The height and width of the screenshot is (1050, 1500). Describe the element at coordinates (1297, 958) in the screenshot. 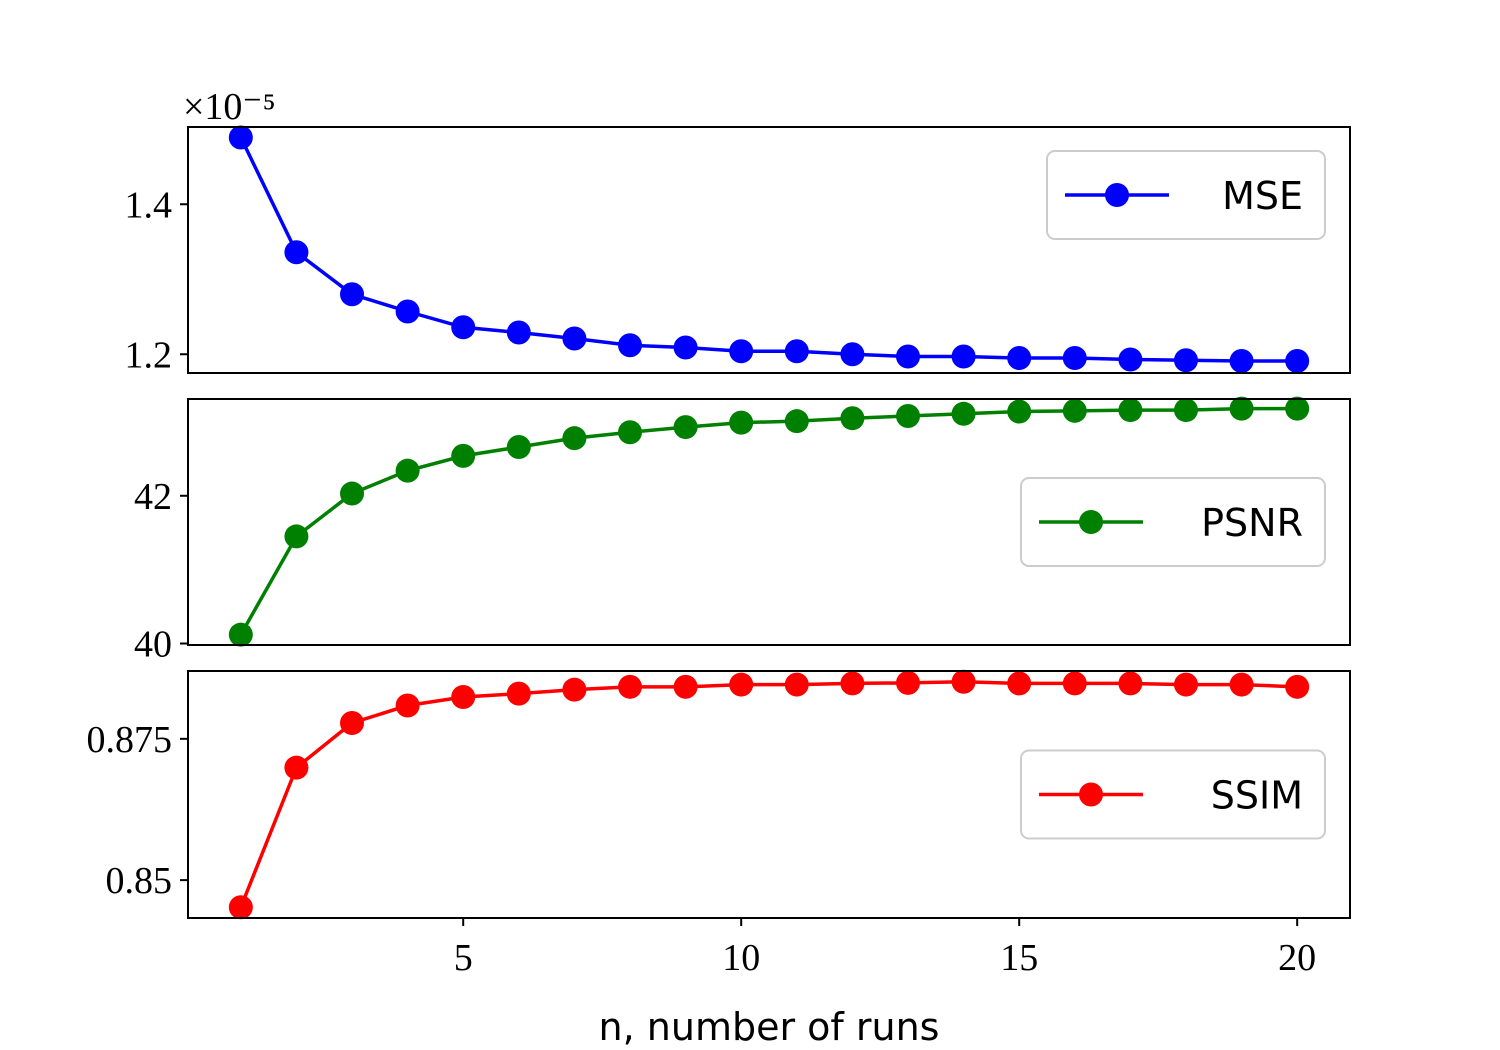

I see `x-tick-label: 20` at that location.